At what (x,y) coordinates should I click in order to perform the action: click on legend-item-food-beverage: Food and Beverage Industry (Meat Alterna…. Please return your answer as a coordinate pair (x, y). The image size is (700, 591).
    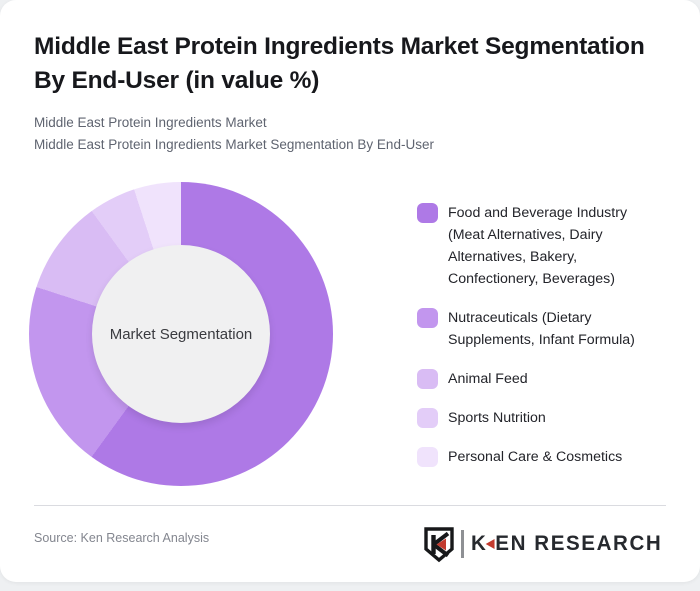
    Looking at the image, I should click on (541, 246).